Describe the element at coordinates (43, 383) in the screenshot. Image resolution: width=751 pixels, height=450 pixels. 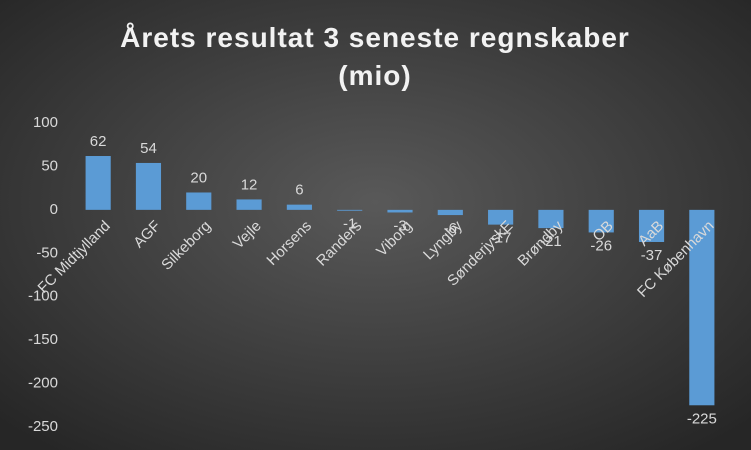
I see `y-tick-label: -200` at that location.